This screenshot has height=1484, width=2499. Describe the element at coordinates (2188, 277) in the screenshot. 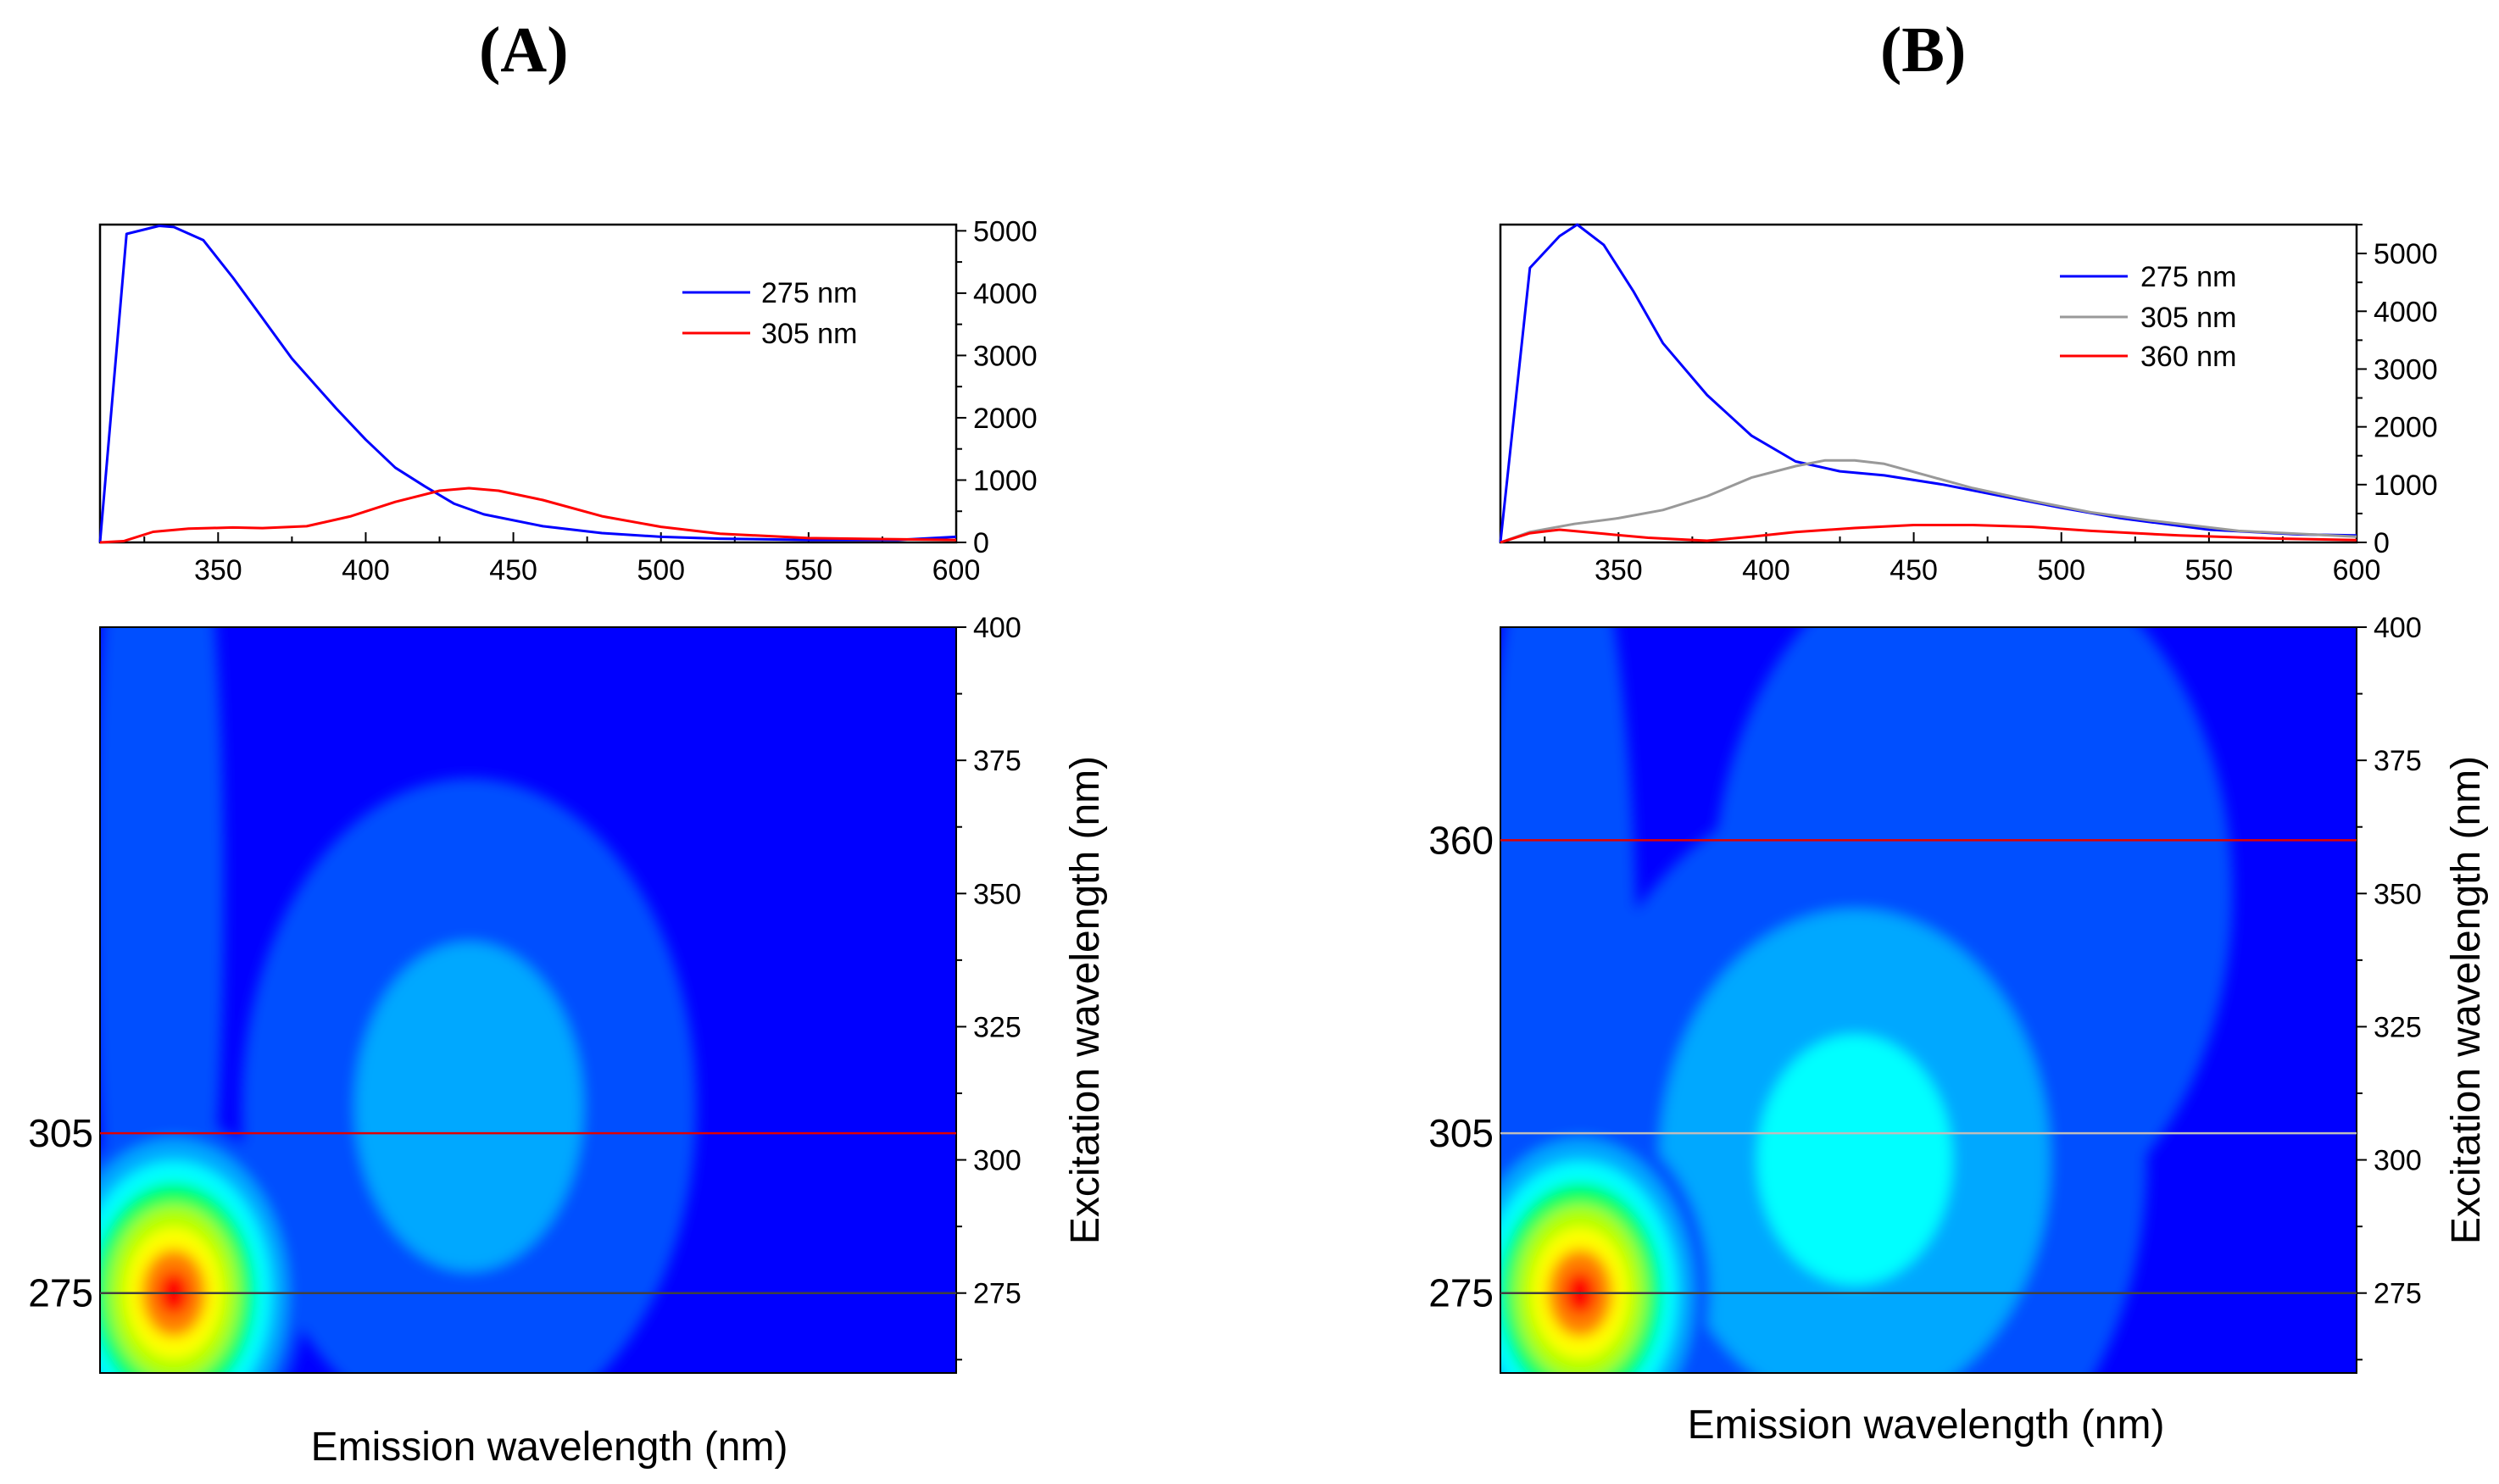

I see `legend-b-275-label: 275 nm` at that location.